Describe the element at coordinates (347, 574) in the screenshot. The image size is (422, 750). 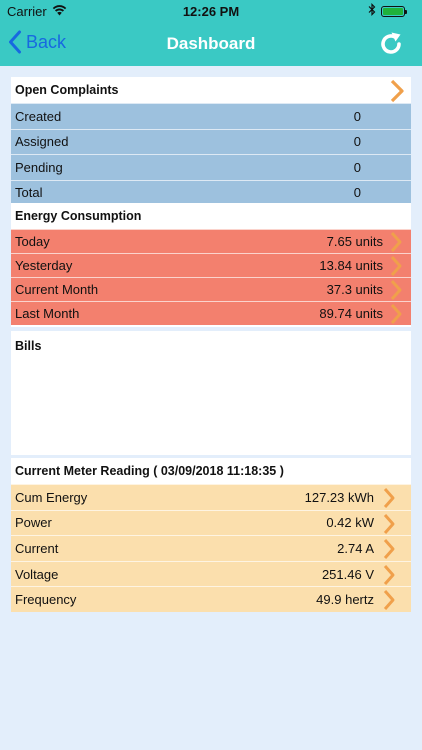
I see `row-value: 251.46 V` at that location.